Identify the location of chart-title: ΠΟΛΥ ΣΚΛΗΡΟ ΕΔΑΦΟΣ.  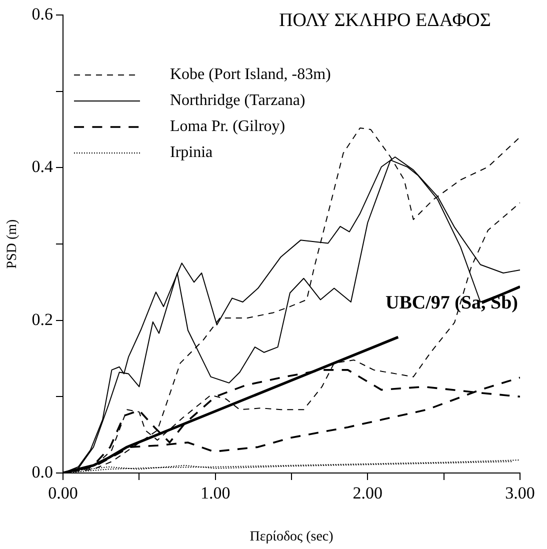
(385, 21).